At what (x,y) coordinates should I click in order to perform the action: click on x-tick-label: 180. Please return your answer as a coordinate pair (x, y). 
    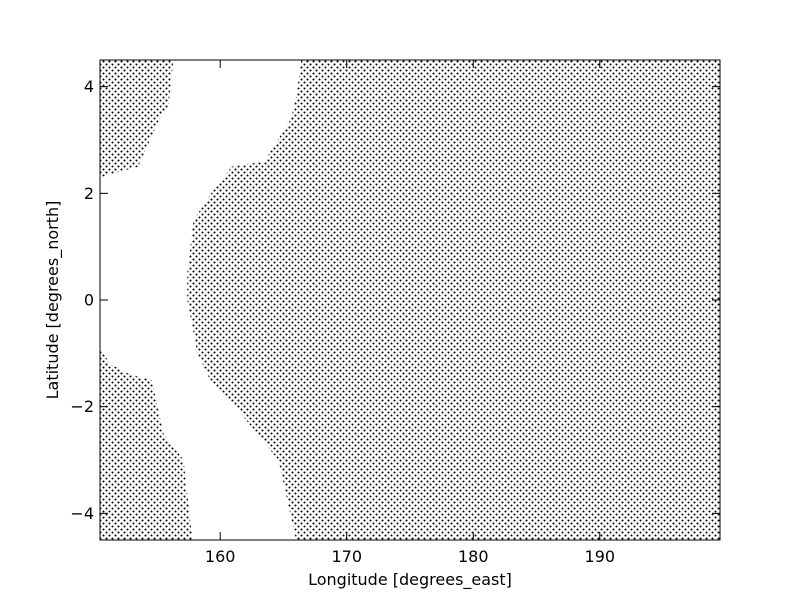
    Looking at the image, I should click on (473, 556).